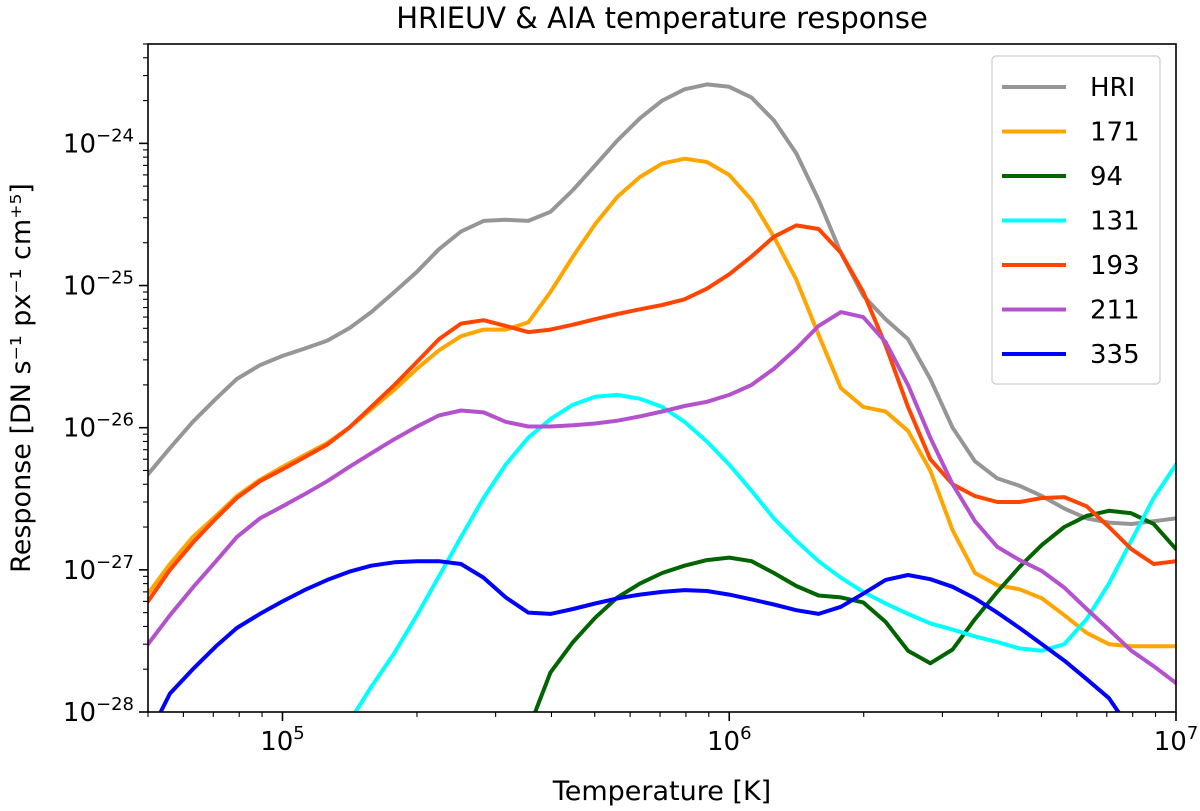 This screenshot has height=811, width=1200. What do you see at coordinates (1115, 133) in the screenshot?
I see `legend-label-171: 171` at bounding box center [1115, 133].